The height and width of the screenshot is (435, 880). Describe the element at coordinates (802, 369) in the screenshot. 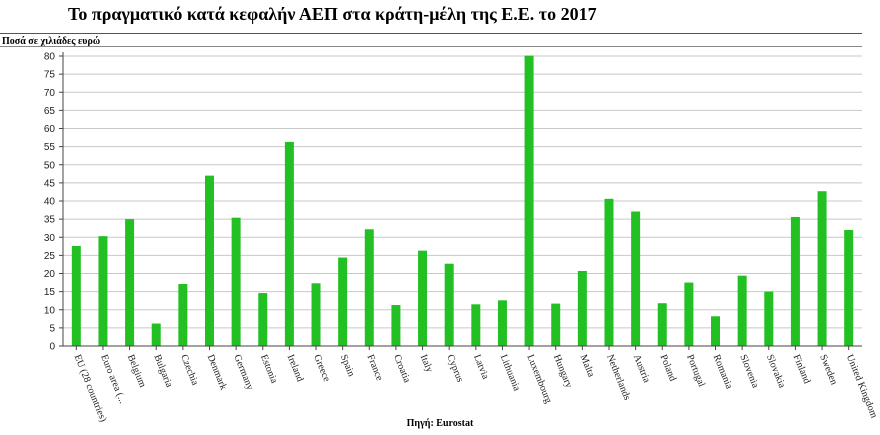

I see `x-tick-label: Finland` at that location.